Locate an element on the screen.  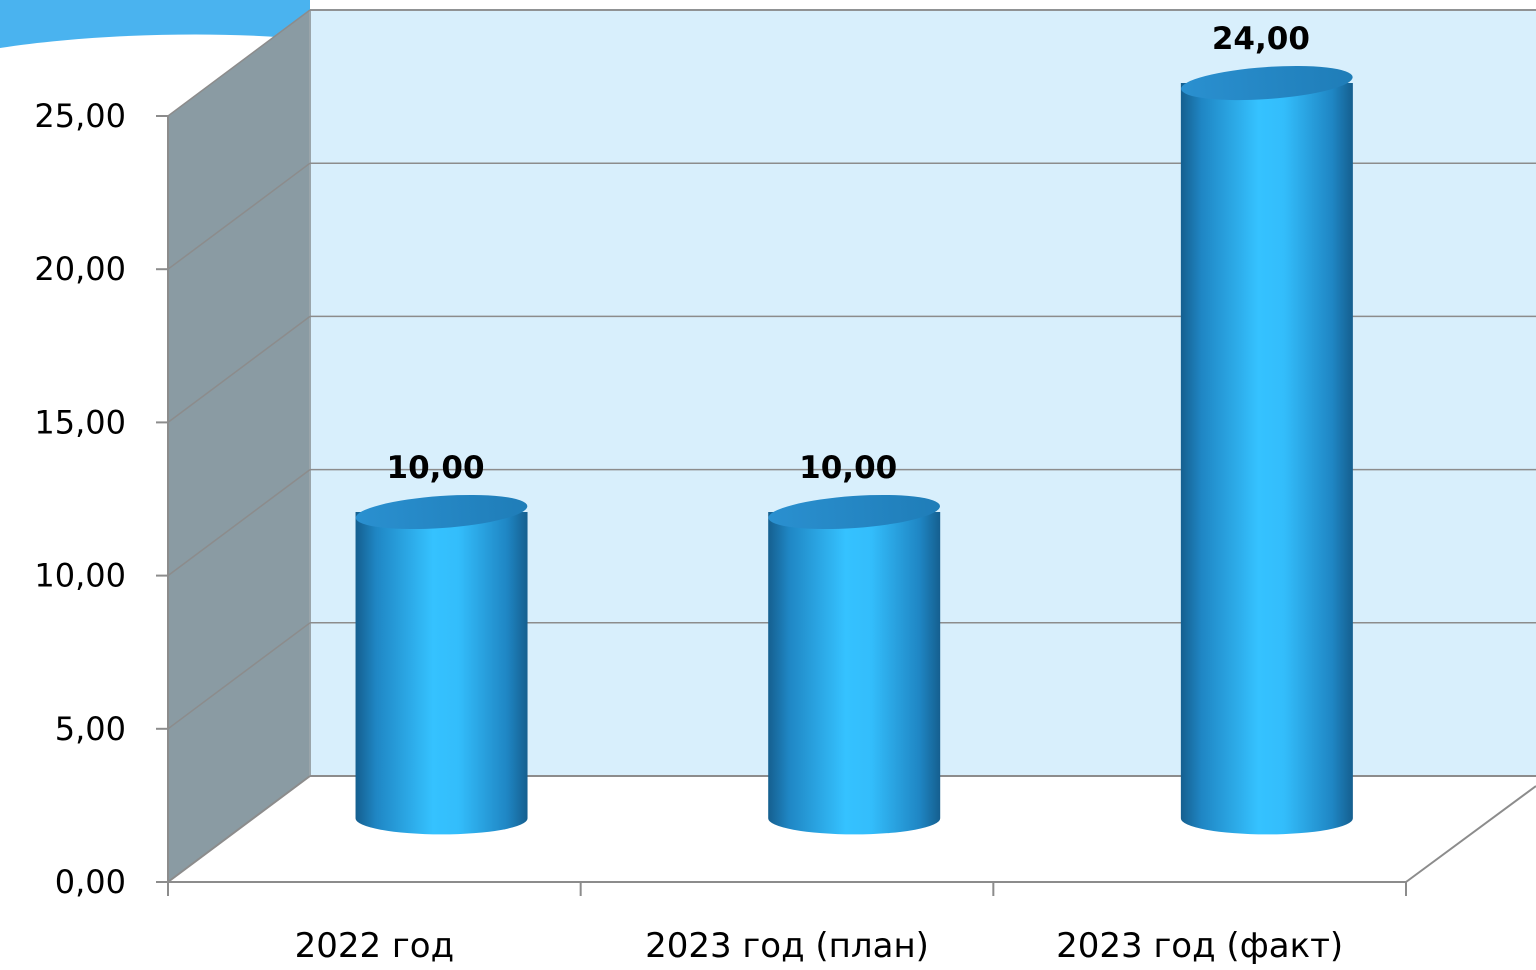
y-tick-label: 25,00 is located at coordinates (80, 116).